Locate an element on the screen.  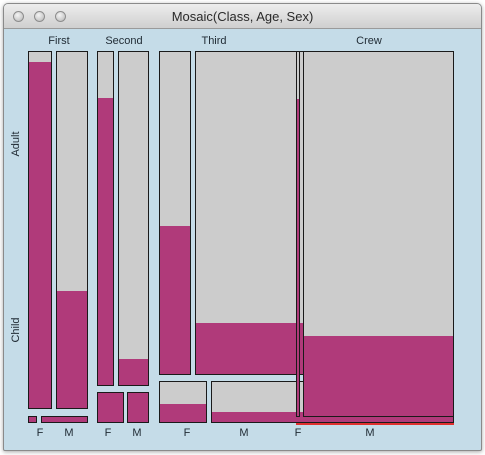
title-bar: Mosaic(Class, Age, Sex) is located at coordinates (242, 16).